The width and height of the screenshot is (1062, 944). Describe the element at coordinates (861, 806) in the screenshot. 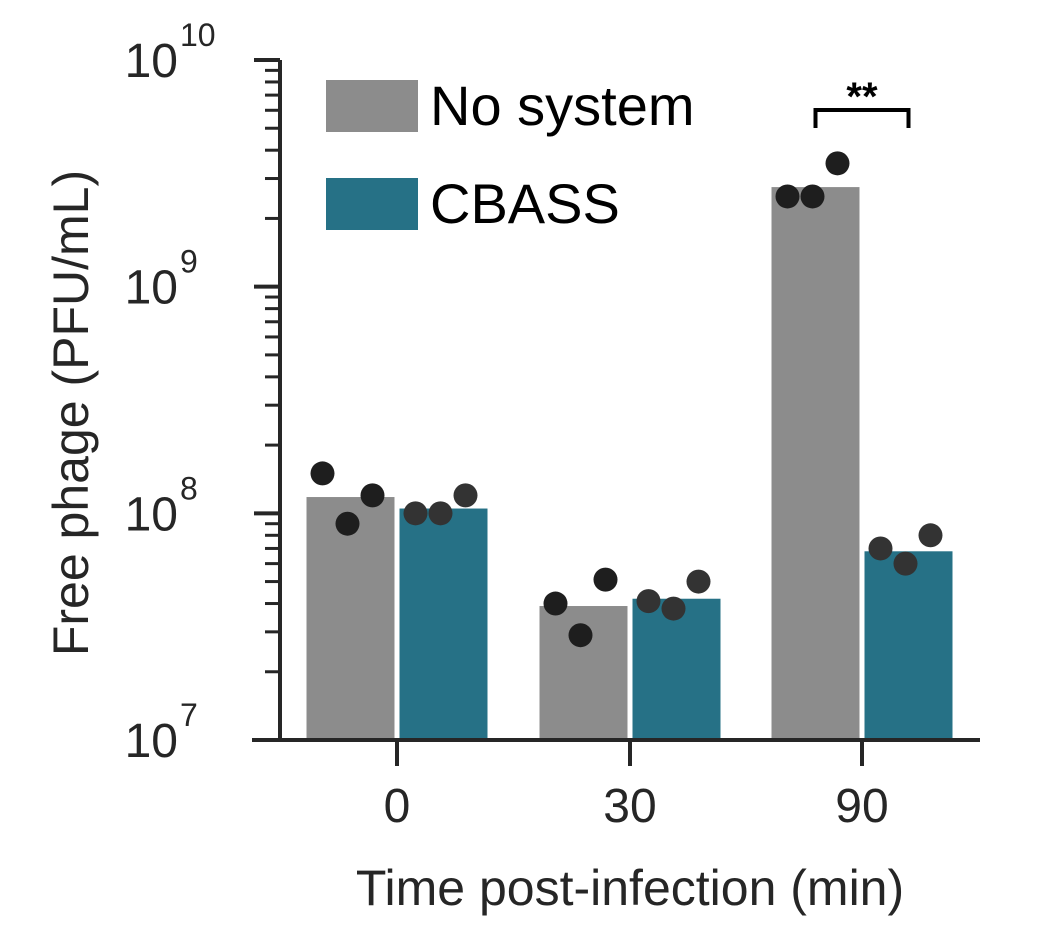

I see `x-tick-label-90: 90` at that location.